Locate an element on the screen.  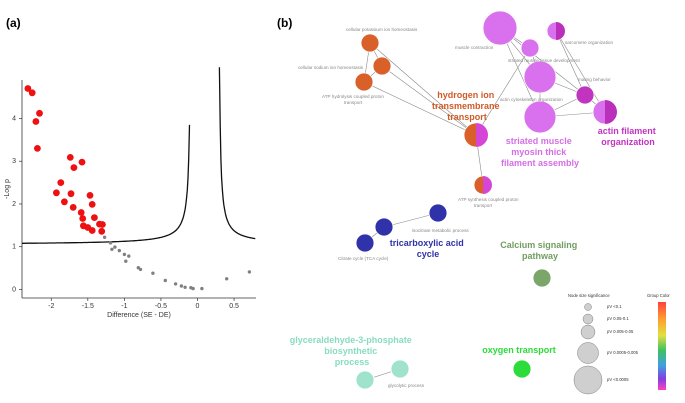
node-sarcomere-organization-half is located at coordinates (560, 31).